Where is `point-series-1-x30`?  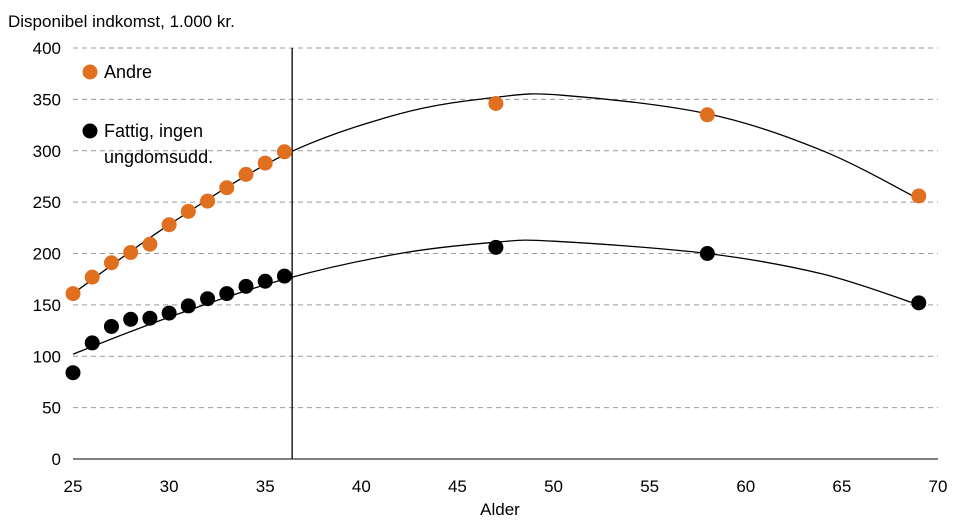 point-series-1-x30 is located at coordinates (169, 313).